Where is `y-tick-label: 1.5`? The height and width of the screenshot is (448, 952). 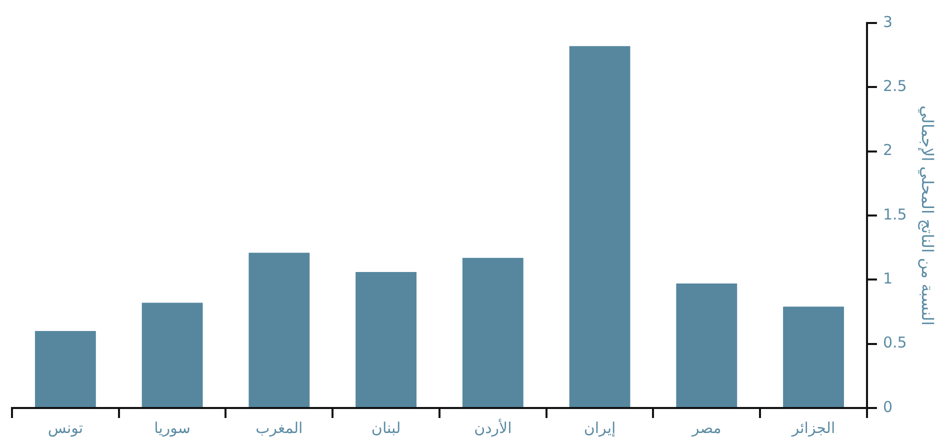 y-tick-label: 1.5 is located at coordinates (894, 214).